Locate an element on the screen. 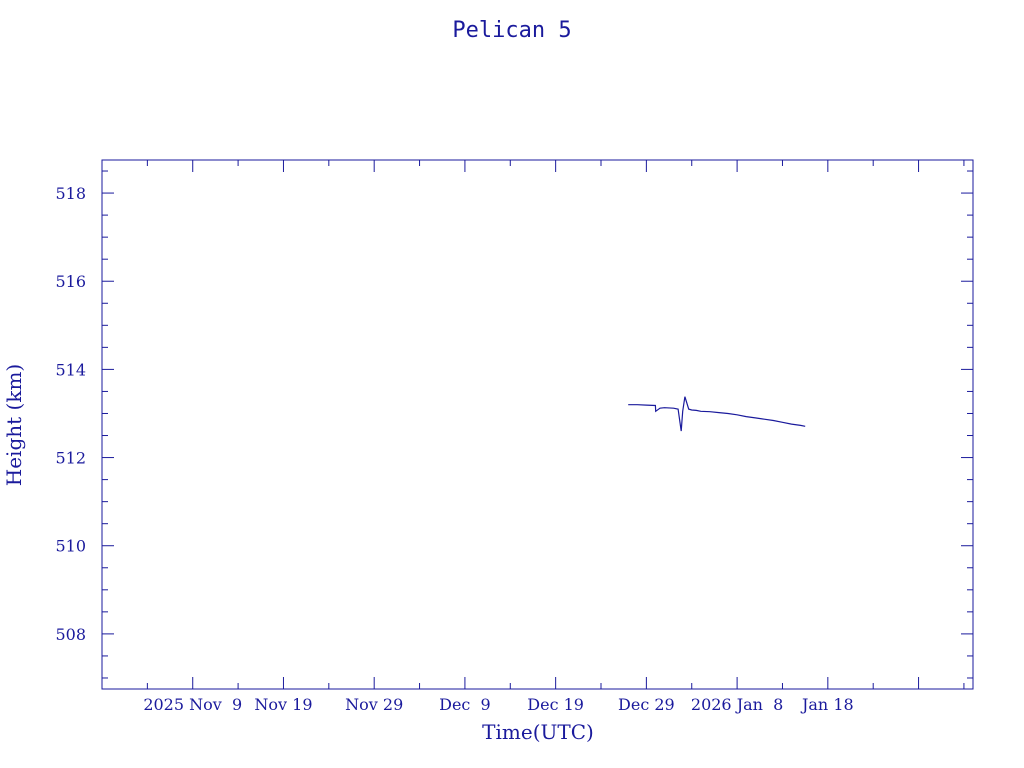 The image size is (1024, 768). chart-title: Pelican 5 is located at coordinates (511, 30).